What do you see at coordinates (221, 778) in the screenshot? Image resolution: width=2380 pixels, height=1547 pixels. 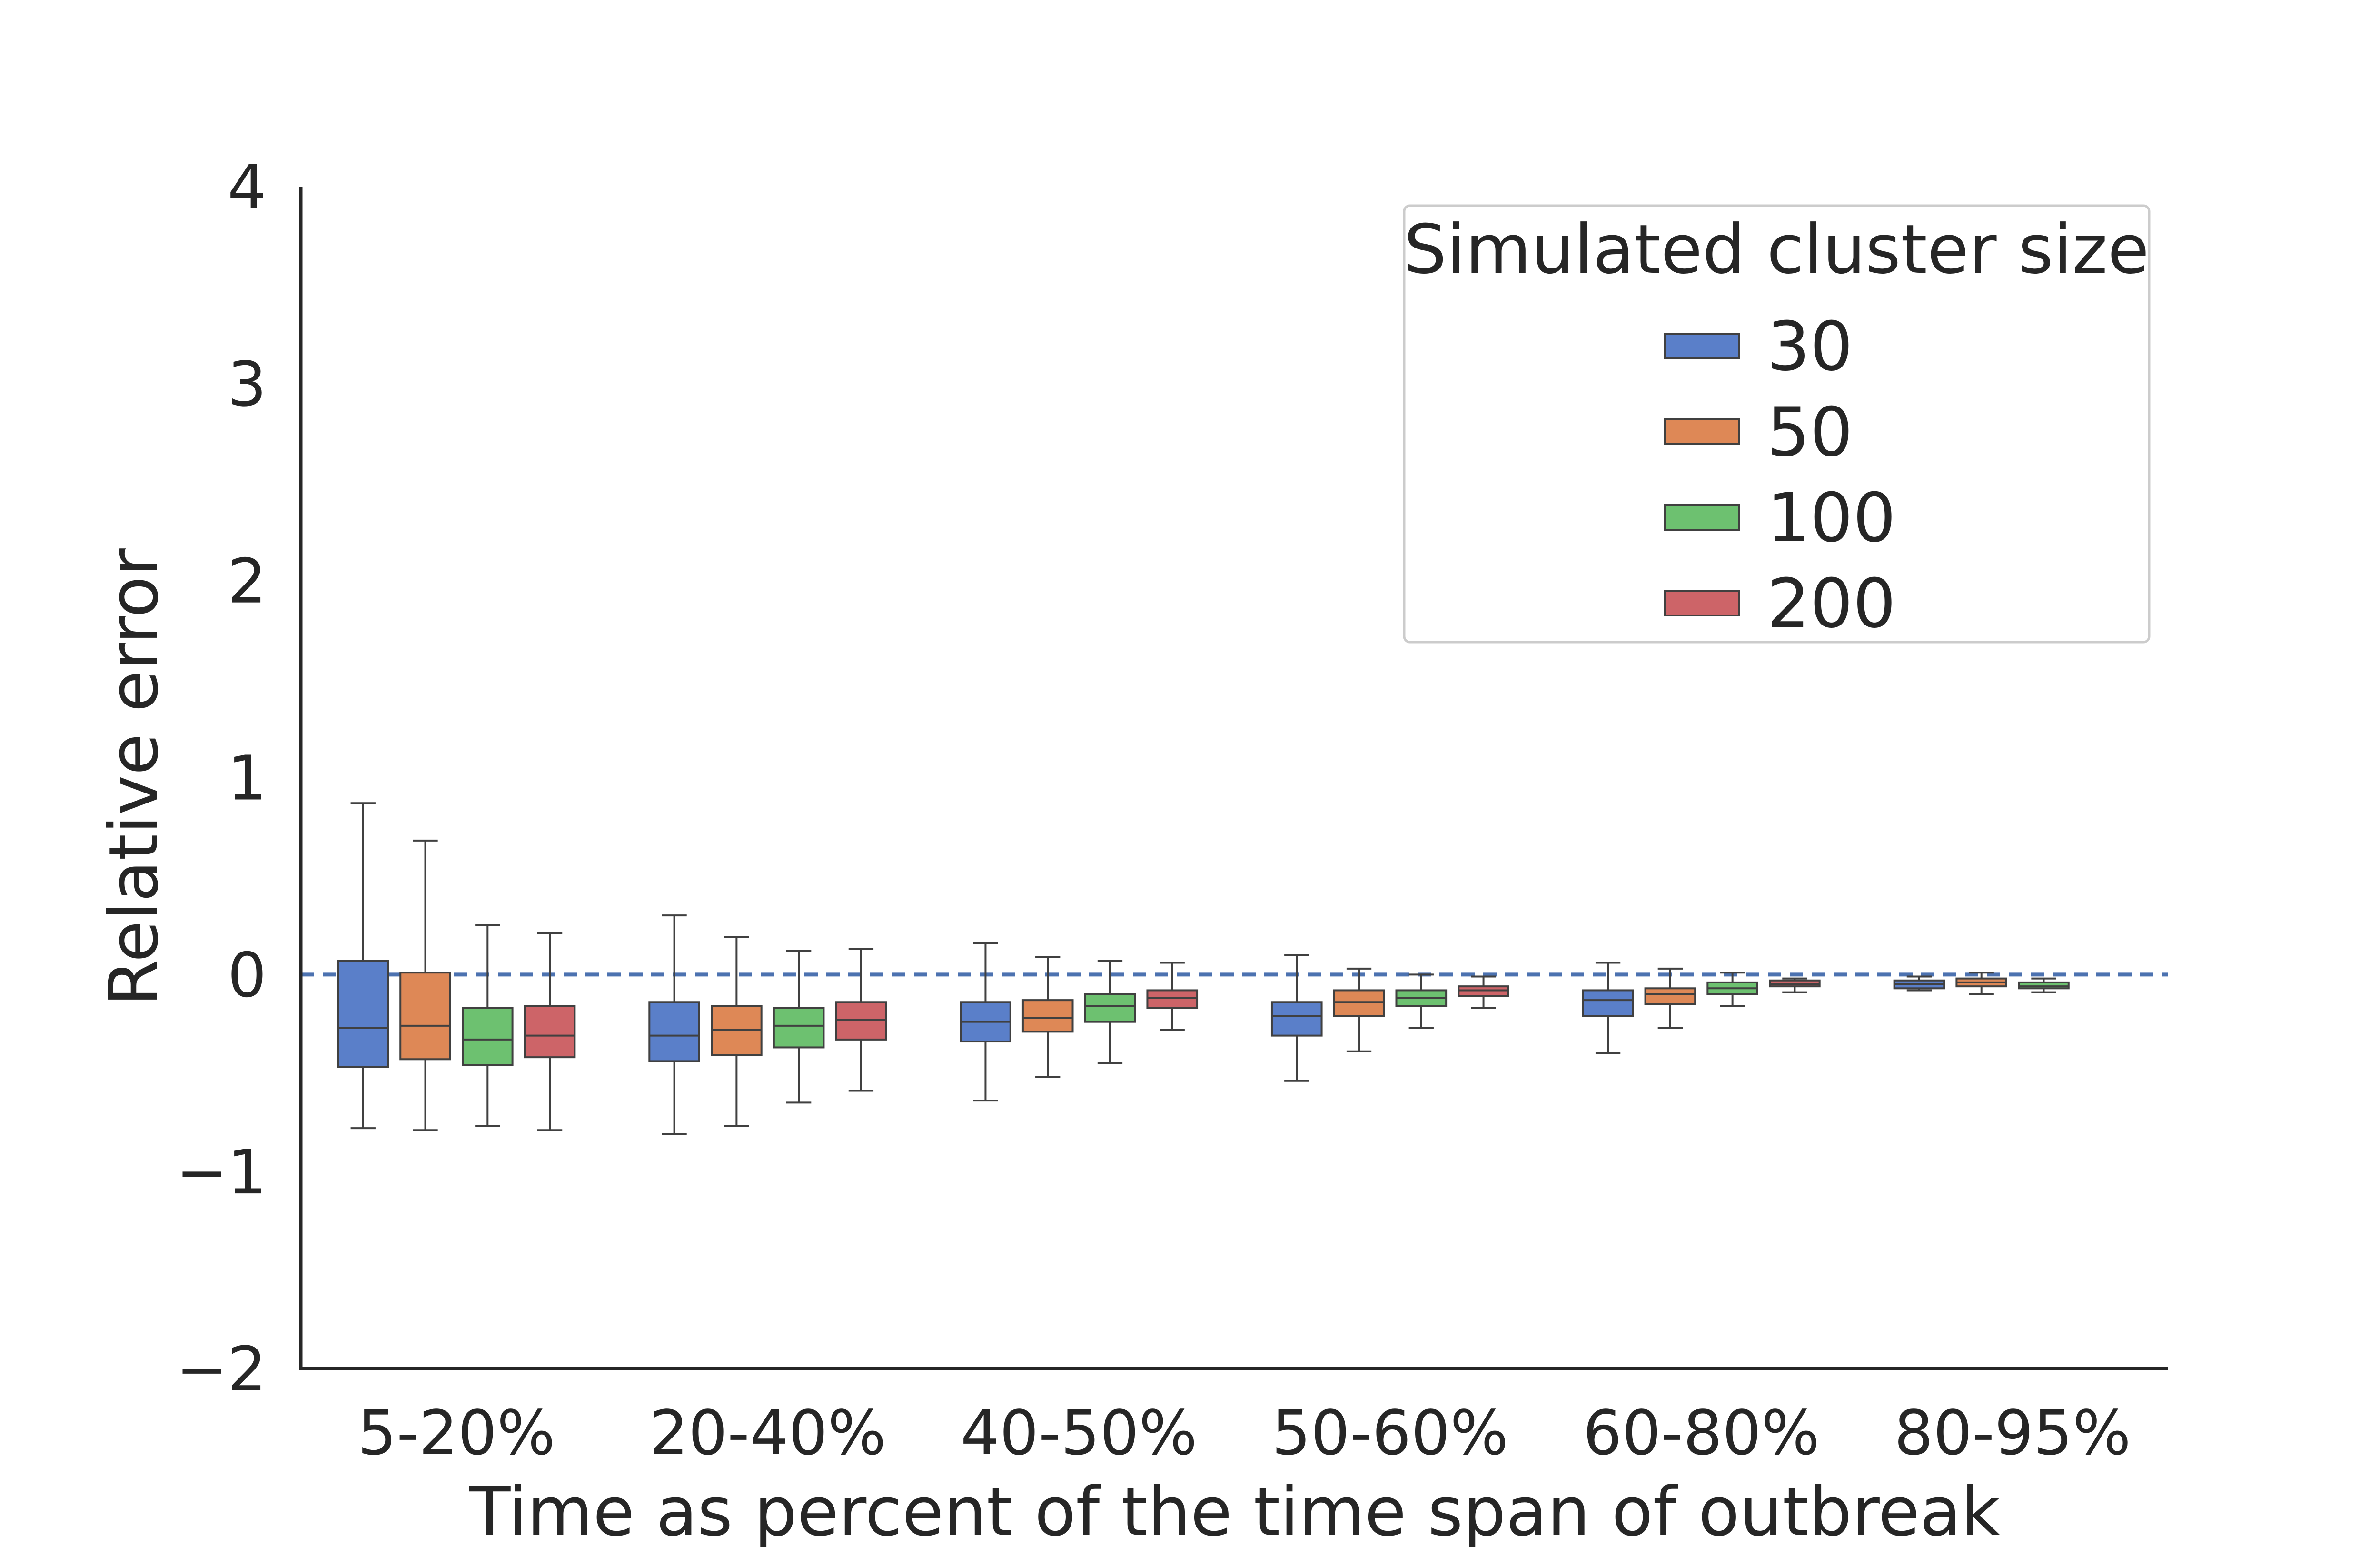 I see `y-tick-labels: 4 3 2 1 0 −1 −2` at bounding box center [221, 778].